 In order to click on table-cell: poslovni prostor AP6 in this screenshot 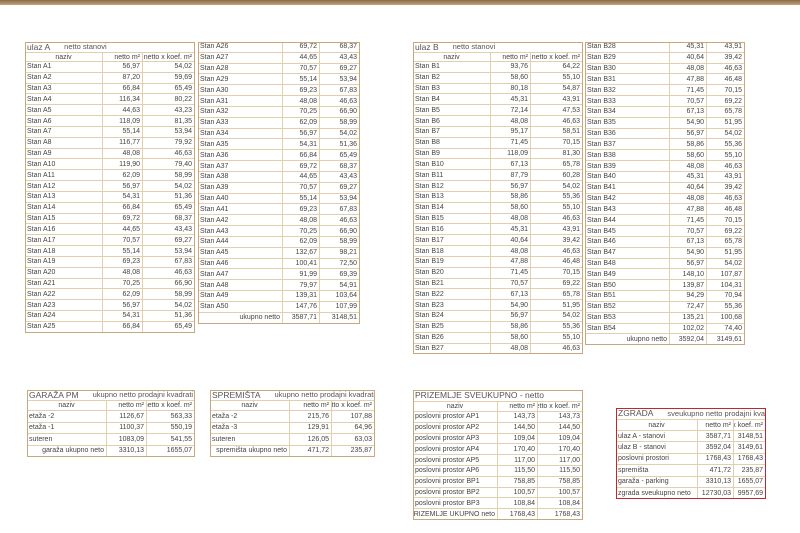, I will do `click(455, 471)`.